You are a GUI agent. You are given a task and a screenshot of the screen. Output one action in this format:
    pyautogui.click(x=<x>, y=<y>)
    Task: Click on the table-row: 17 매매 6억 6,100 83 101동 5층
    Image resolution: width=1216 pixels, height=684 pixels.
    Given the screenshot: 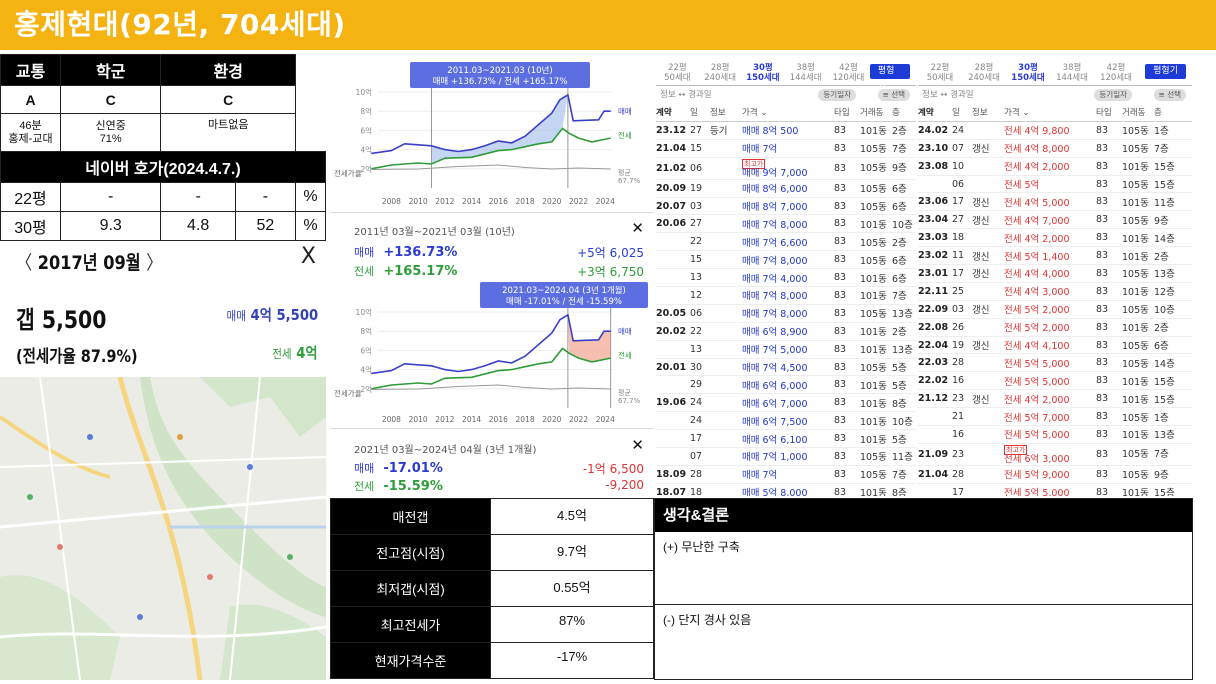 What is the action you would take?
    pyautogui.click(x=786, y=439)
    